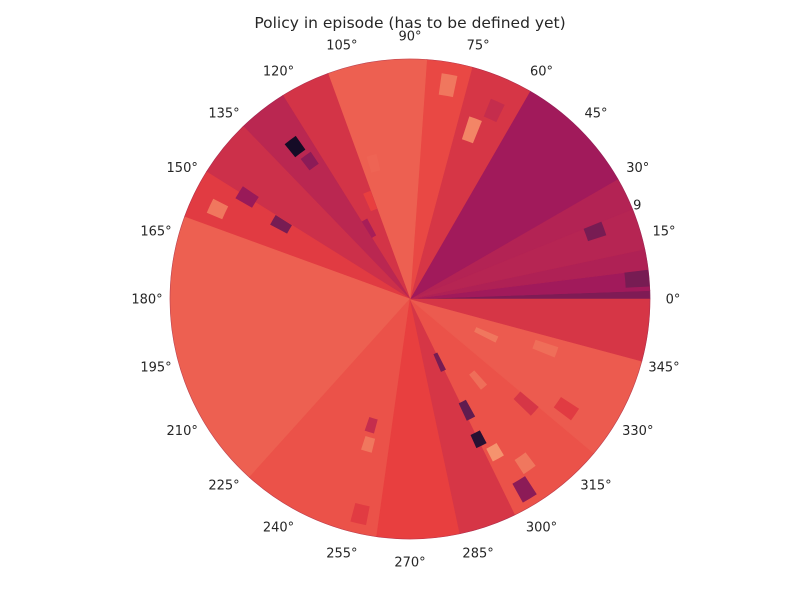 The width and height of the screenshot is (800, 600). What do you see at coordinates (477, 554) in the screenshot?
I see `theta-tick-label: 285°` at bounding box center [477, 554].